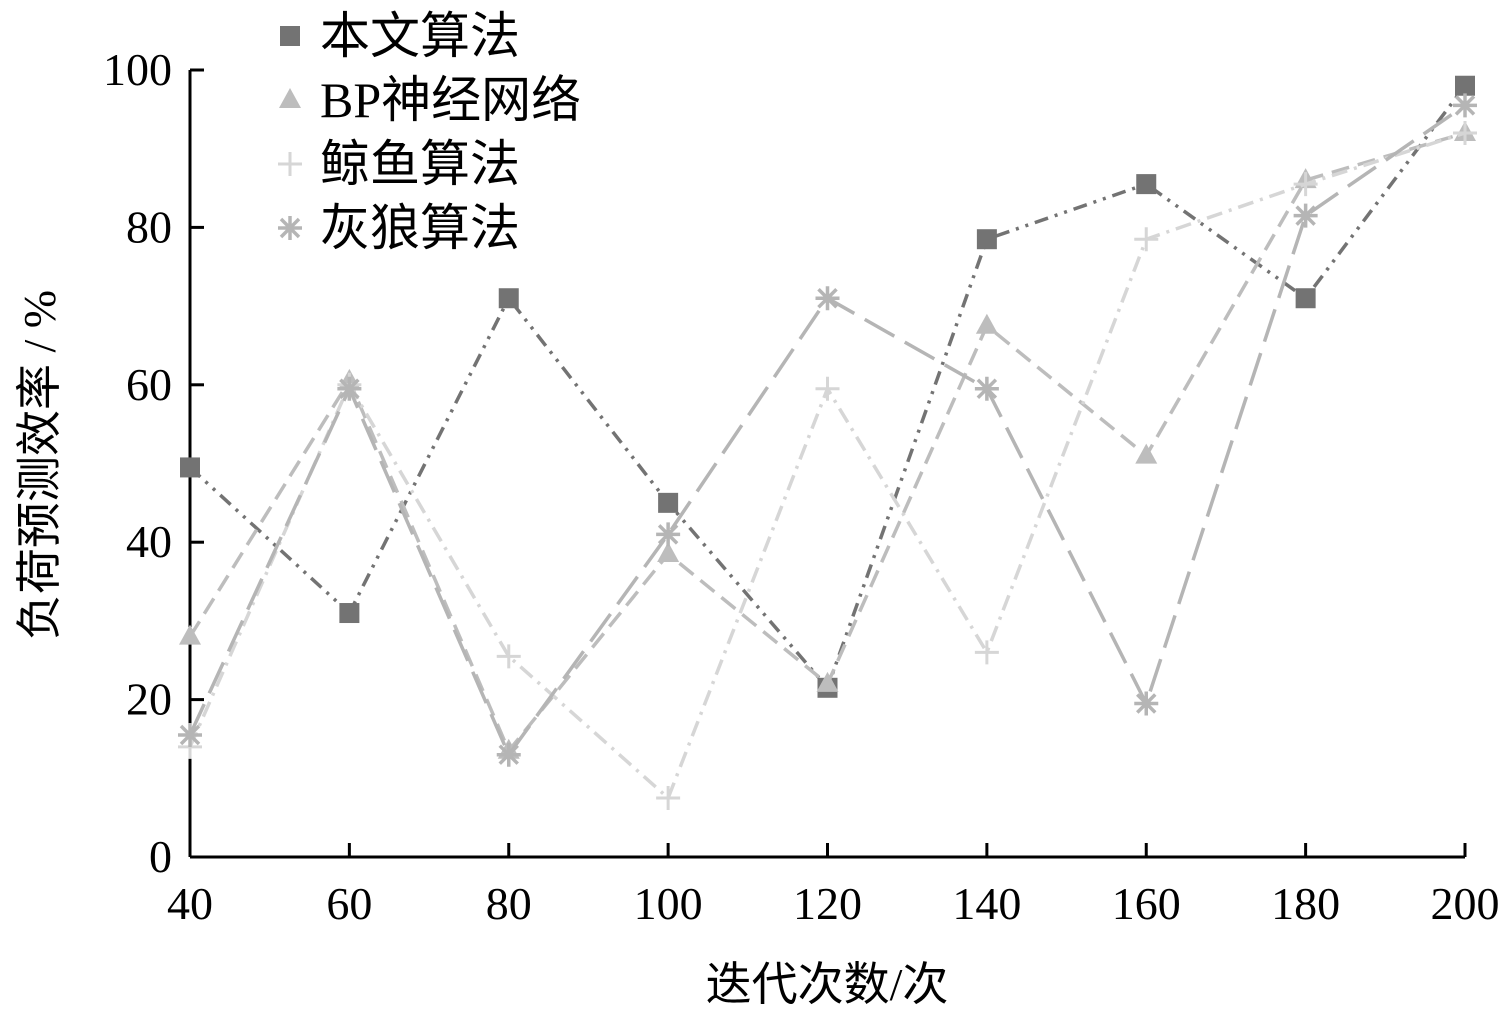 Image resolution: width=1502 pixels, height=1021 pixels. I want to click on x-tick-label: 140, so click(986, 903).